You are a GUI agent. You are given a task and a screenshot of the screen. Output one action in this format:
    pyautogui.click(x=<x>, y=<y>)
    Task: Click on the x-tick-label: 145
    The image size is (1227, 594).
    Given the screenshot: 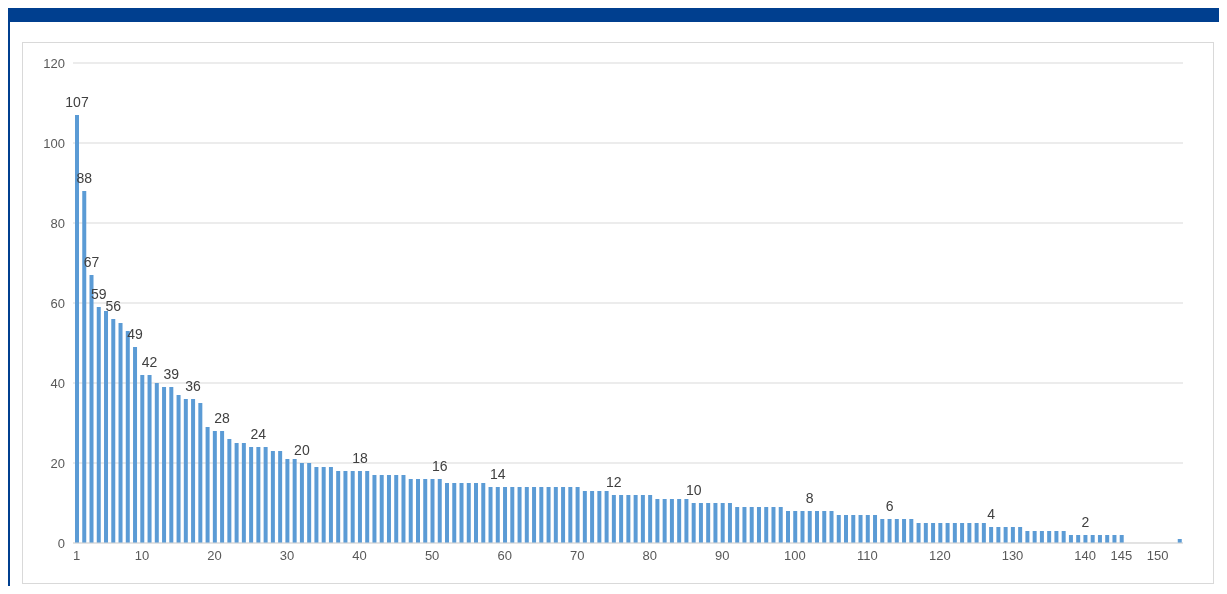 What is the action you would take?
    pyautogui.click(x=1121, y=556)
    